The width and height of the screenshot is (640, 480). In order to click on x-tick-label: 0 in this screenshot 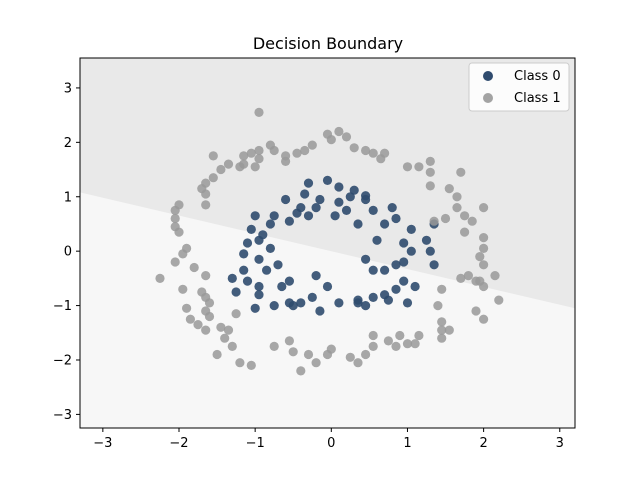, I will do `click(331, 443)`.